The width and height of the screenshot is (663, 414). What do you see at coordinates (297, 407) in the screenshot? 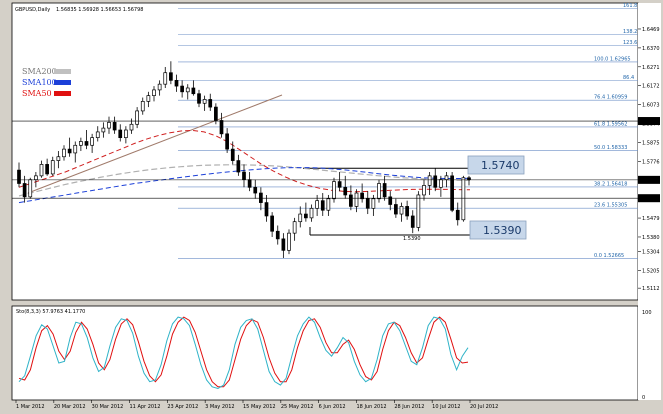
I see `x-tick-label: 25 May 2012` at bounding box center [297, 407].